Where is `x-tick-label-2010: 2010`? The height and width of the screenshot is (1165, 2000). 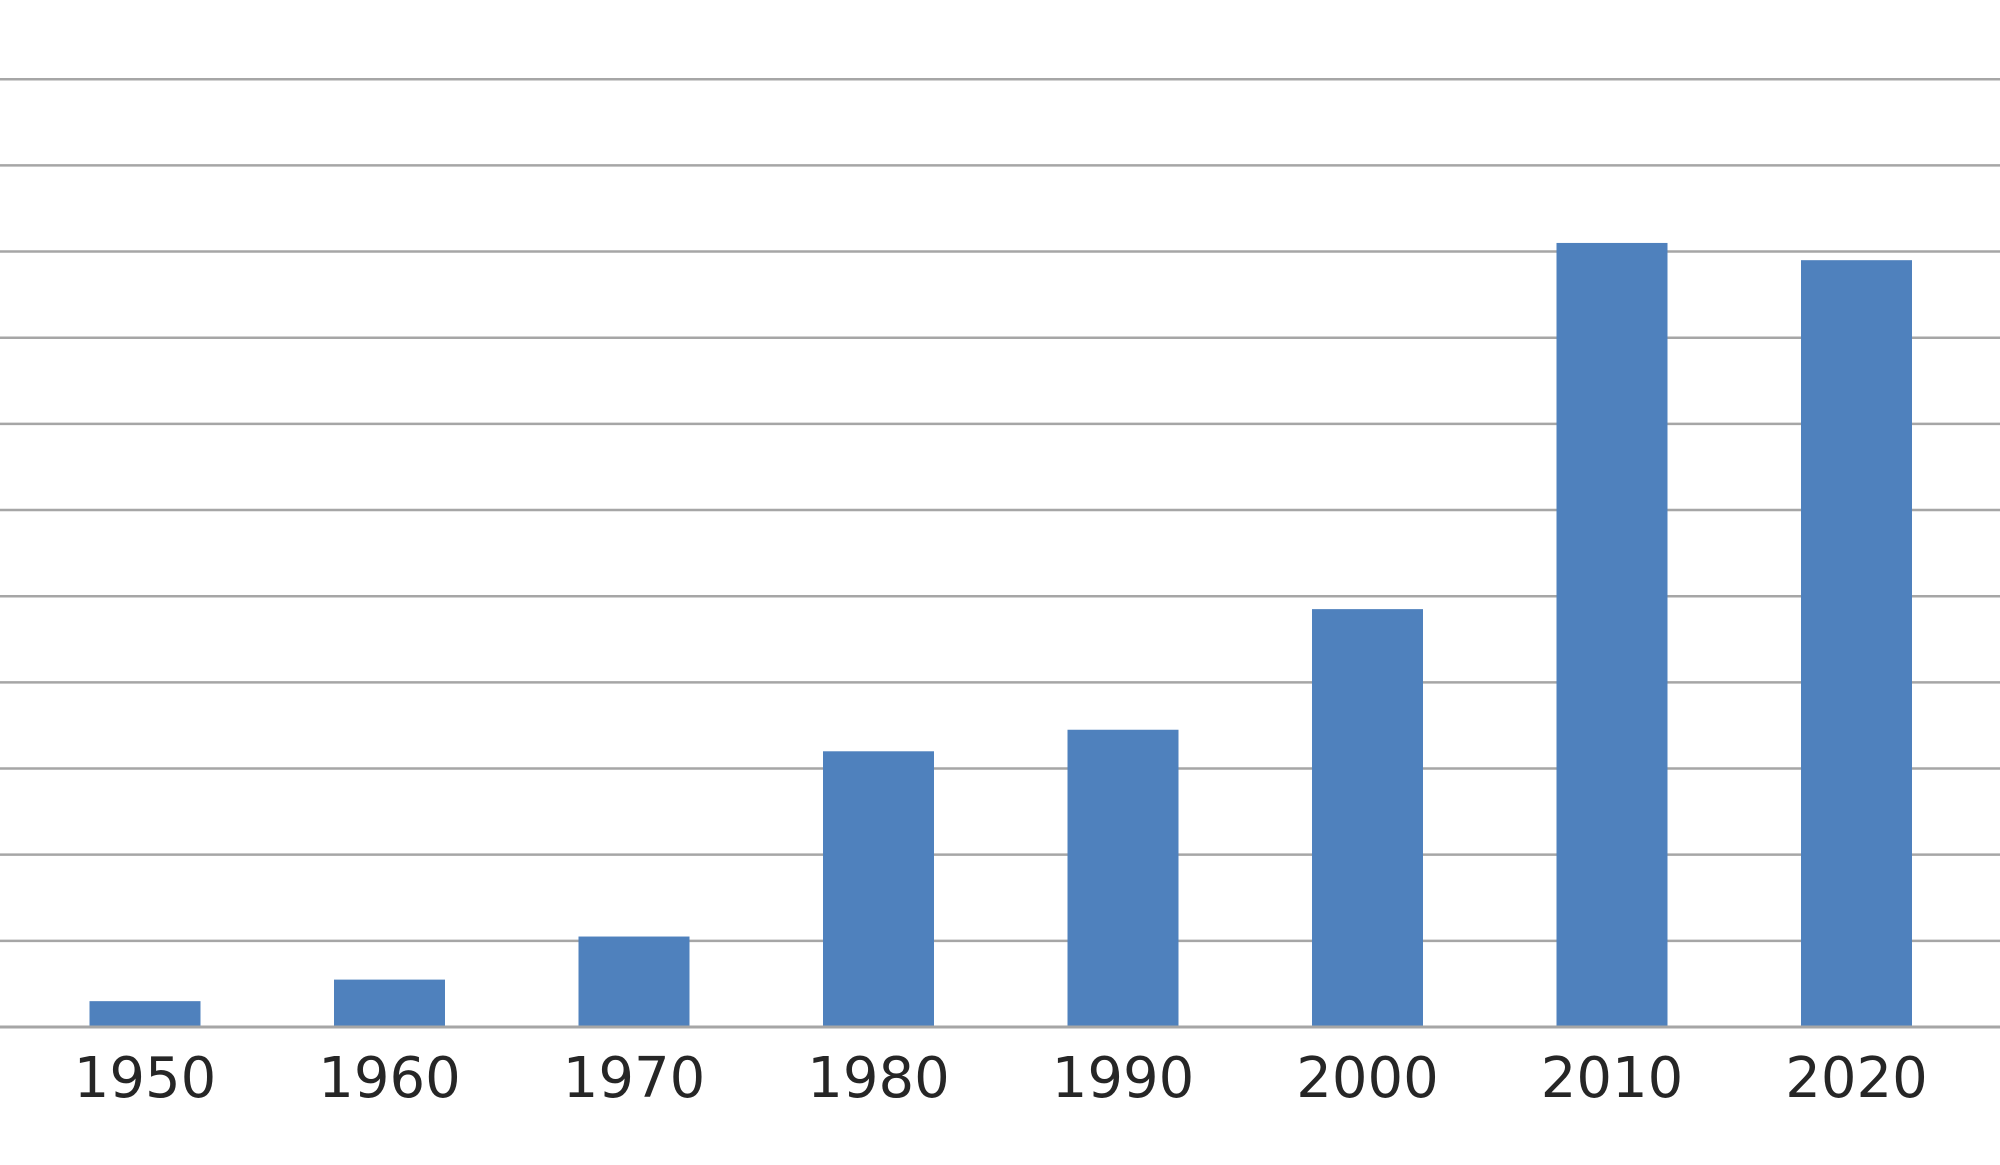
x-tick-label-2010: 2010 is located at coordinates (1612, 1078).